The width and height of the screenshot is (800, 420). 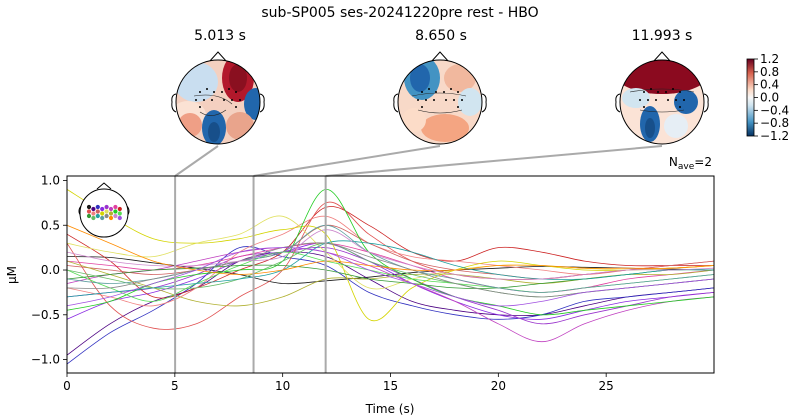 What do you see at coordinates (50, 270) in the screenshot?
I see `y-tick-label: 0.0` at bounding box center [50, 270].